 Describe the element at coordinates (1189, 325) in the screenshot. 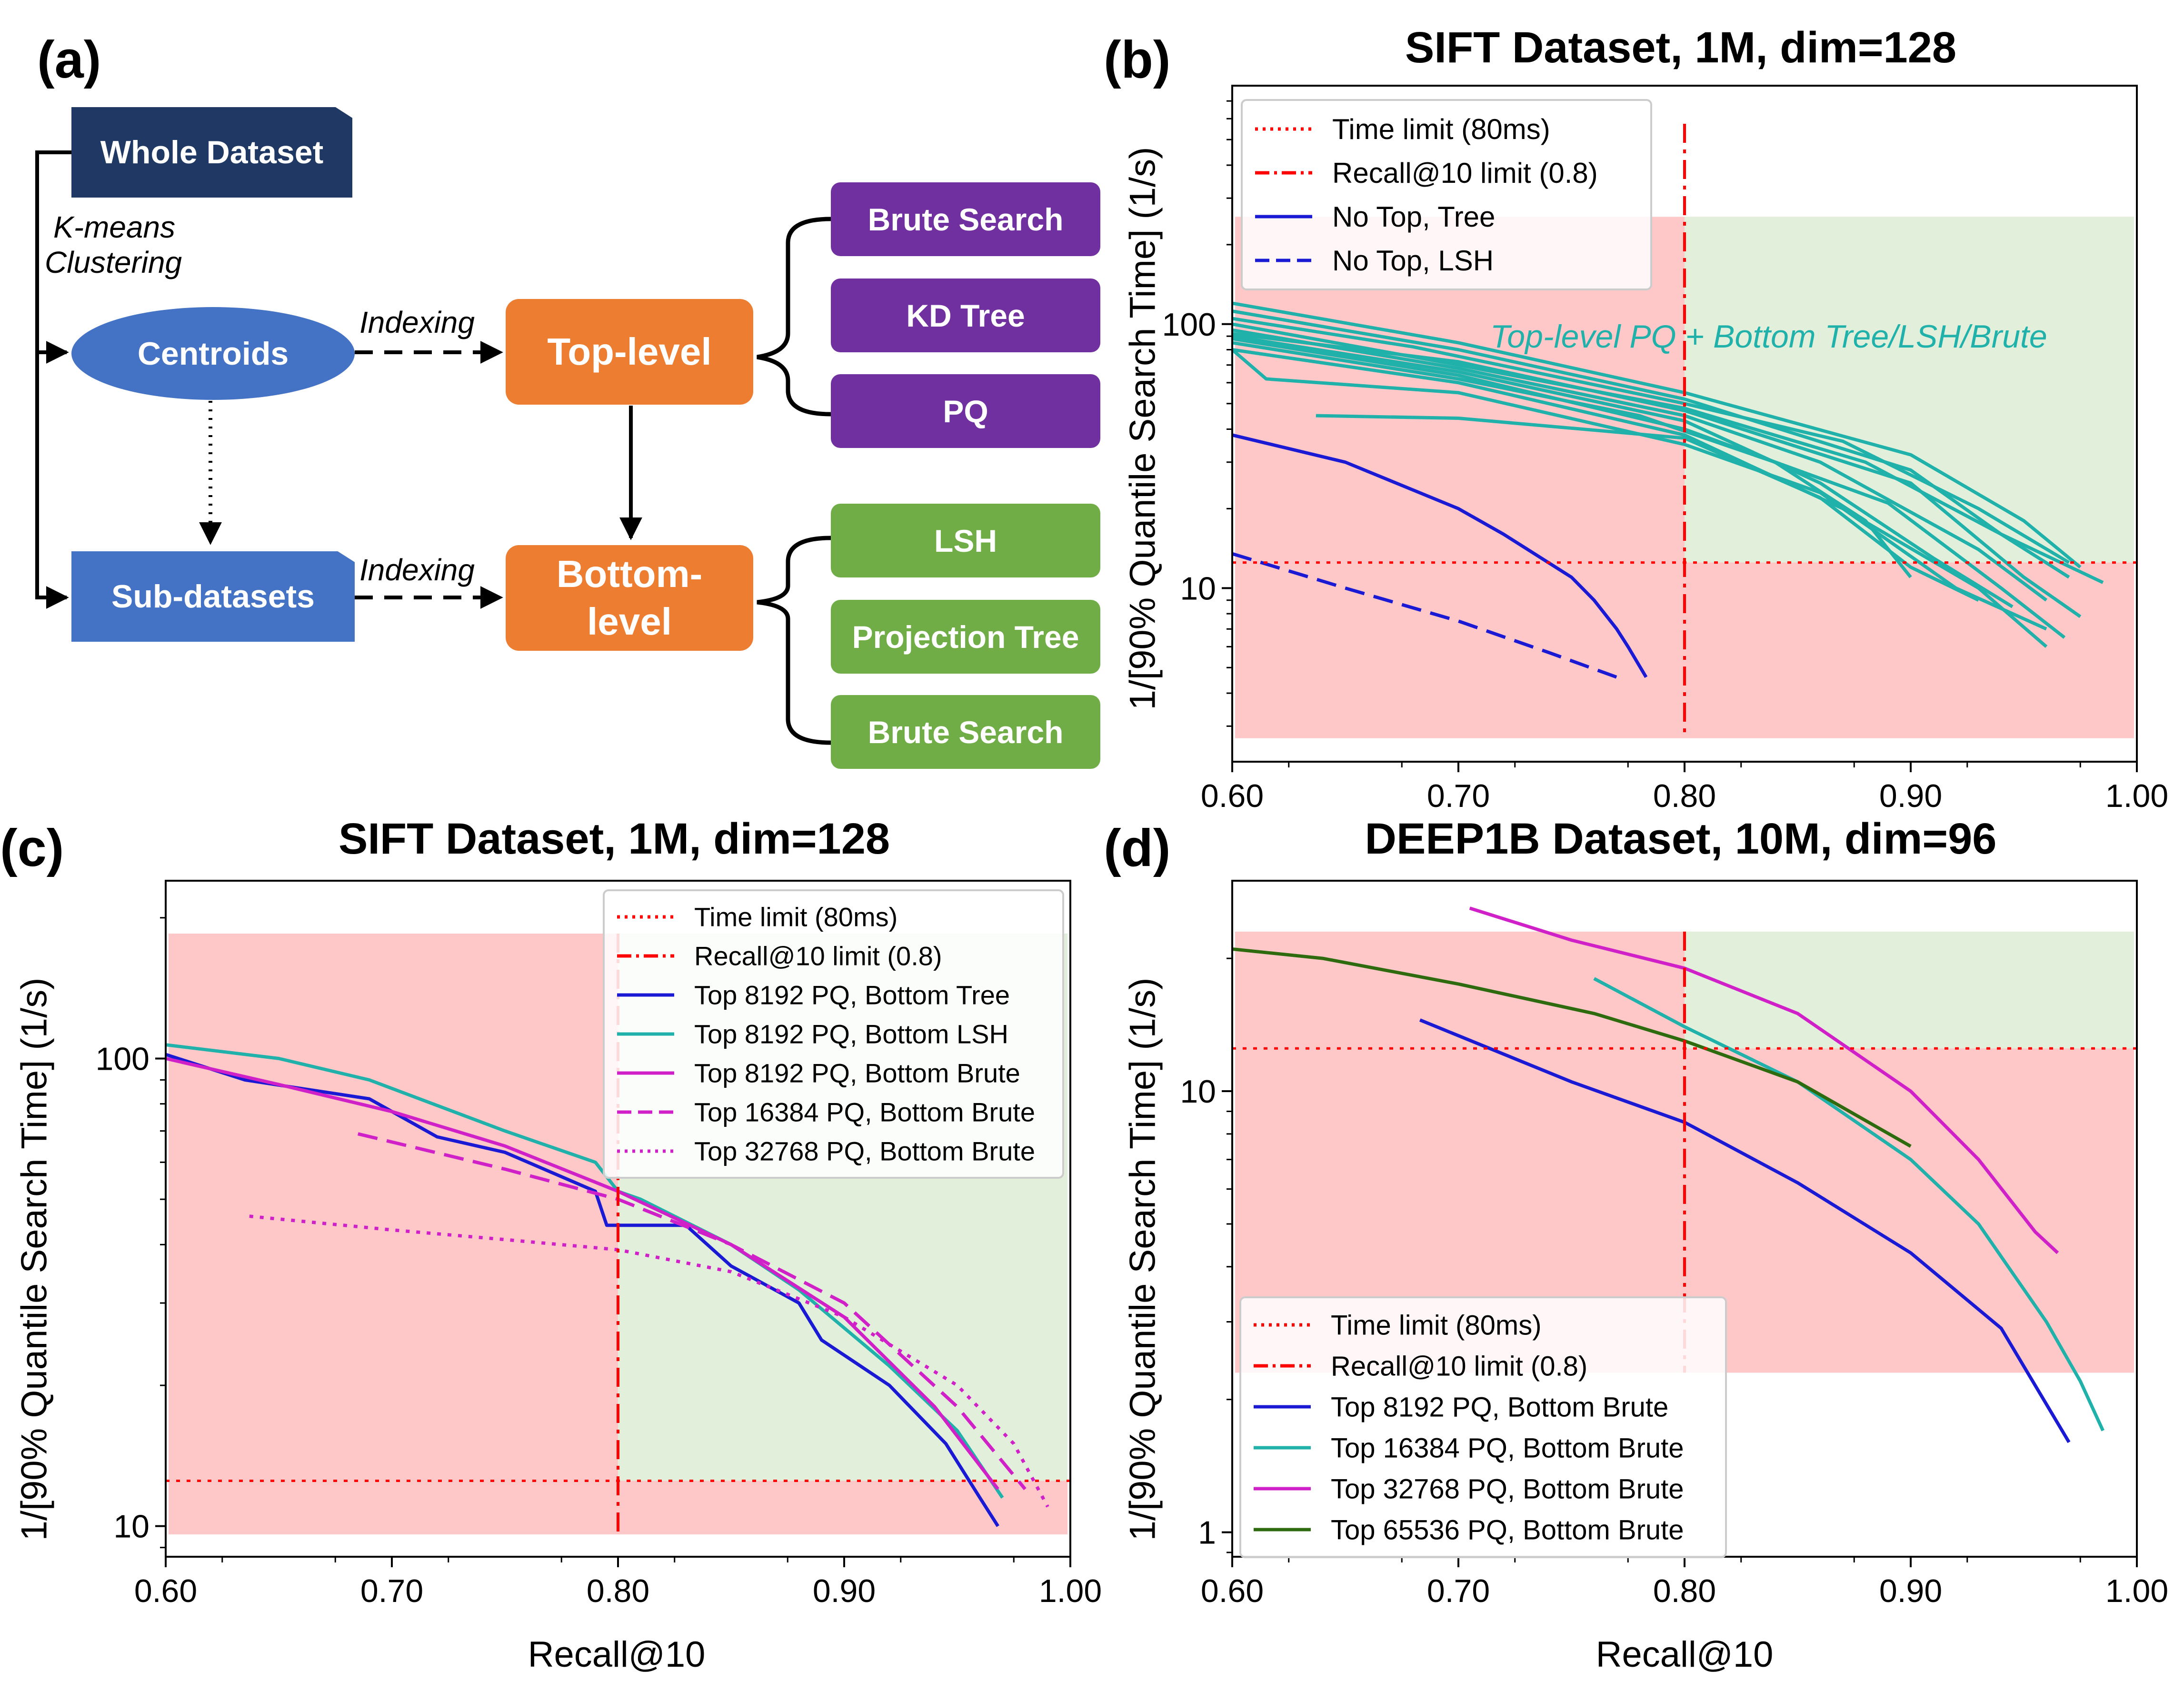

I see `y-tick-label: 100` at that location.